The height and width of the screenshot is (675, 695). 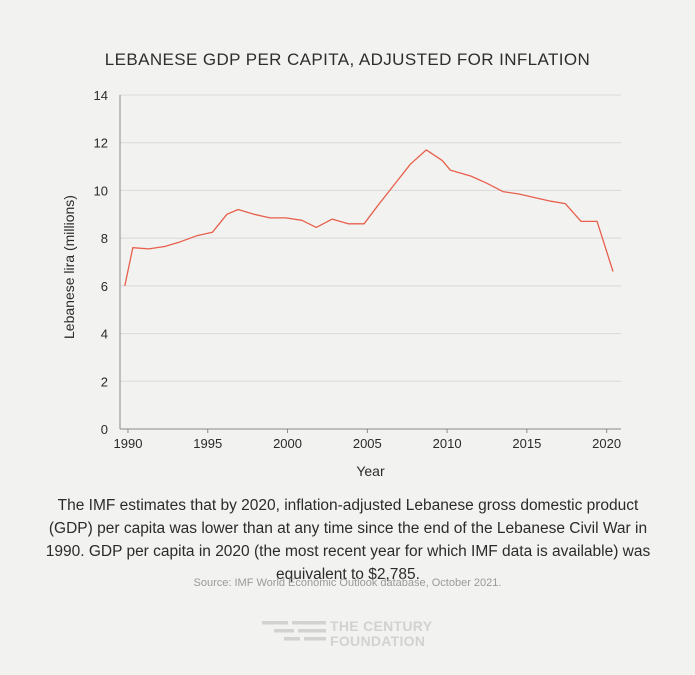 I want to click on x-tick-label: 1990, so click(x=128, y=443).